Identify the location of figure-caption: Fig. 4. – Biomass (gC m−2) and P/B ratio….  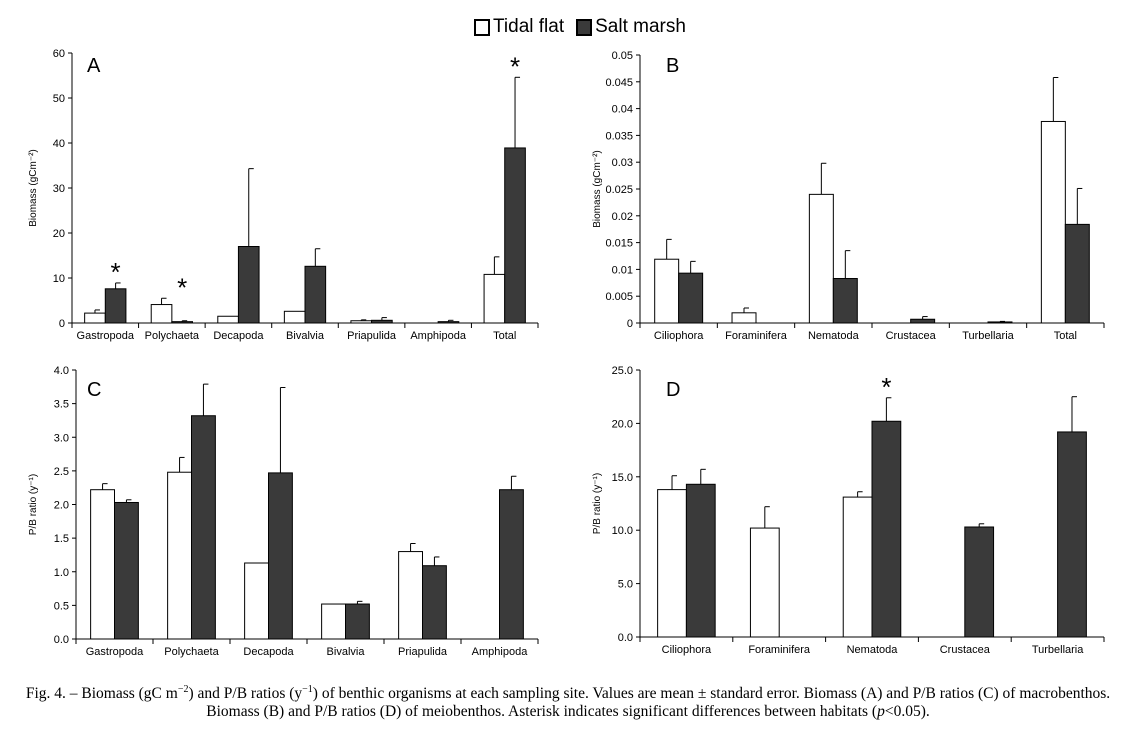
(568, 702).